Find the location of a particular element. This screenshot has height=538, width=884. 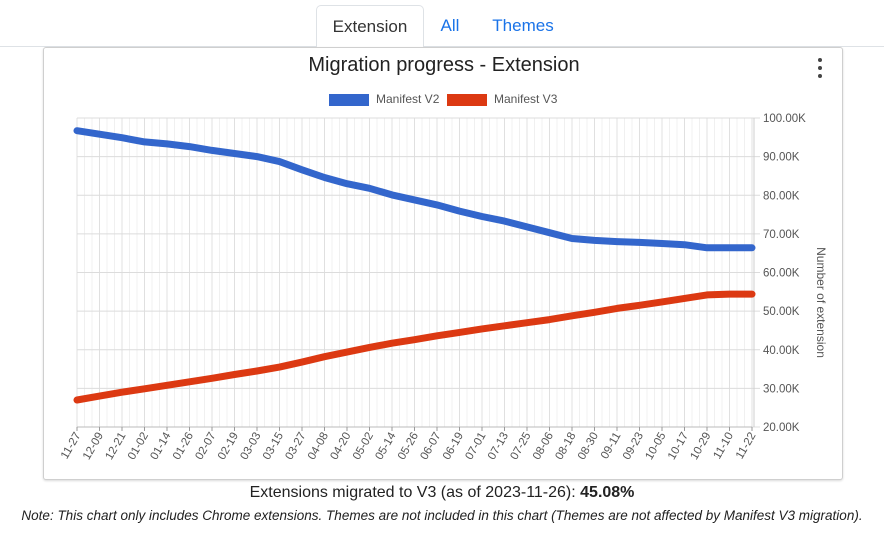

x-tick-label: 01-14 is located at coordinates (160, 446).